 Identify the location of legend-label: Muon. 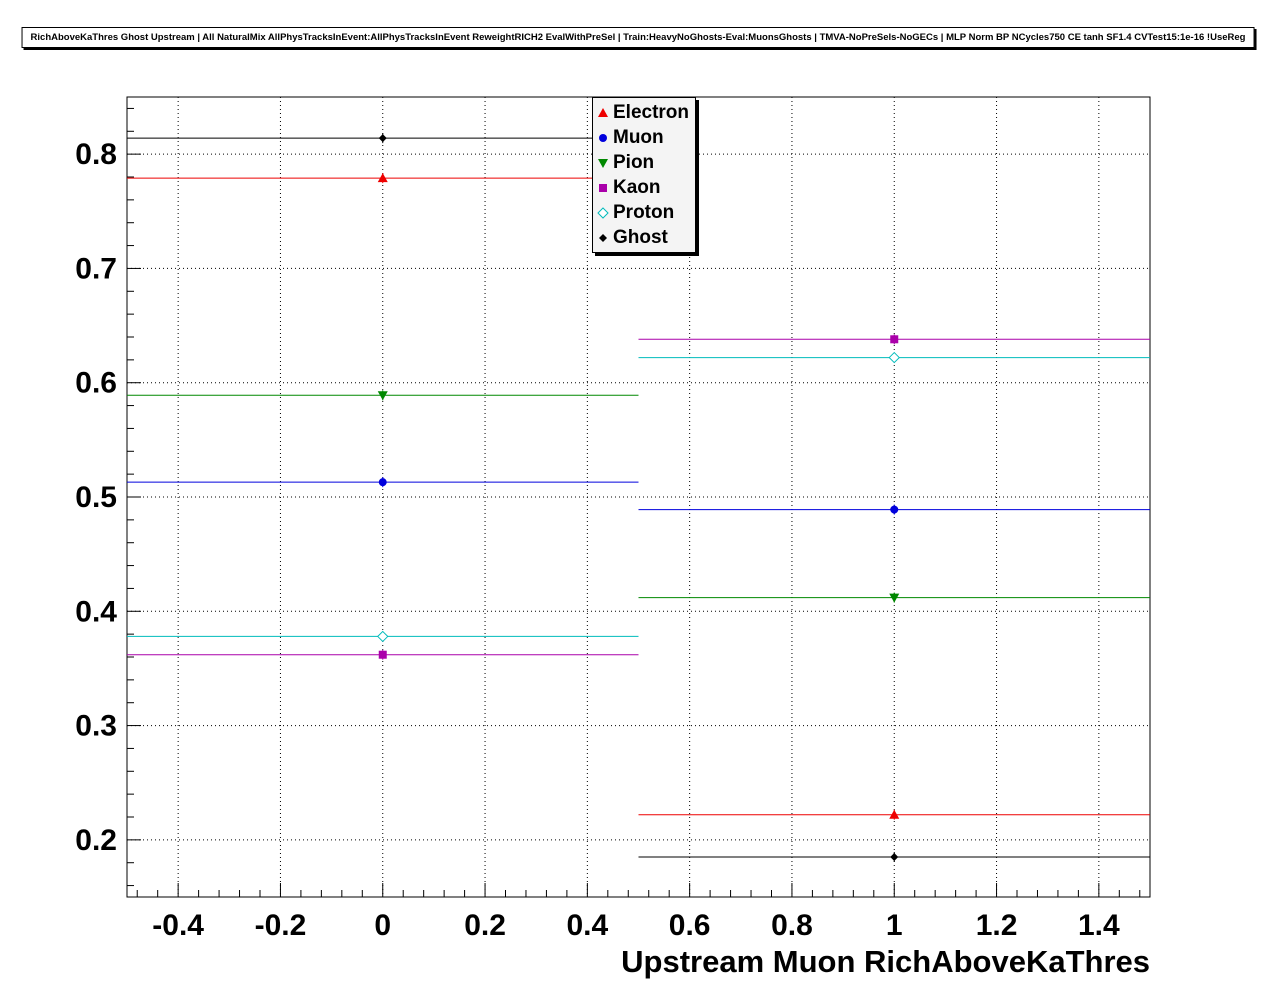
(638, 137).